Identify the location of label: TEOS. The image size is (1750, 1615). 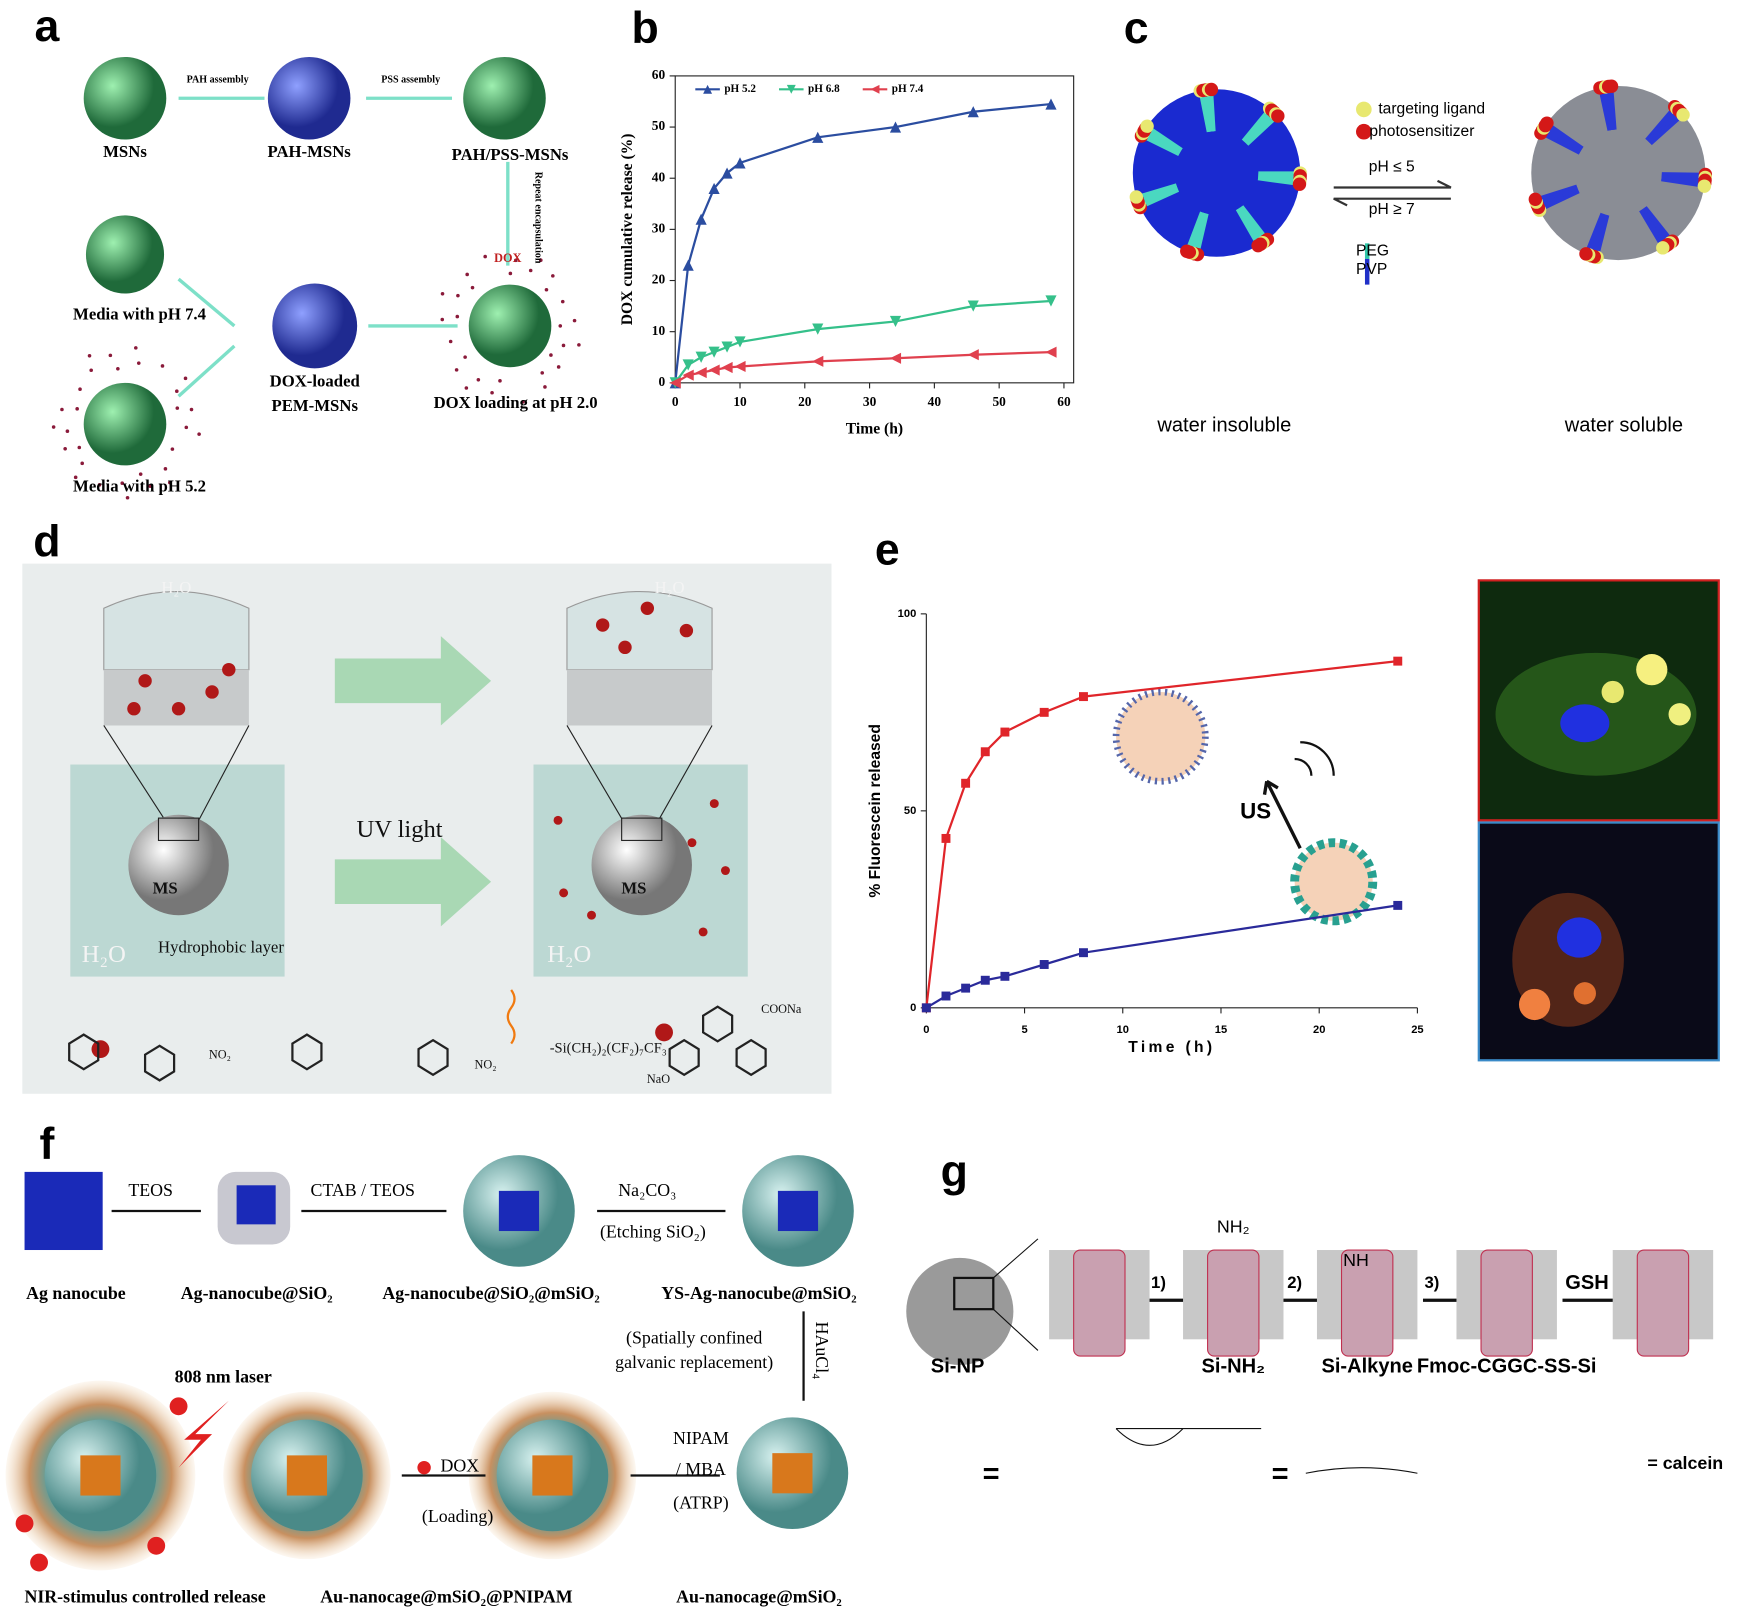
(150, 1190).